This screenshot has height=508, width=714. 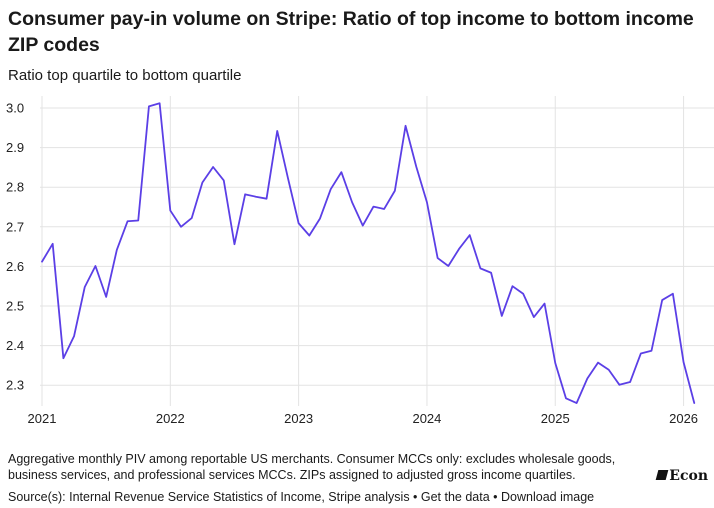 I want to click on y-tick-label: 2.4, so click(x=15, y=345).